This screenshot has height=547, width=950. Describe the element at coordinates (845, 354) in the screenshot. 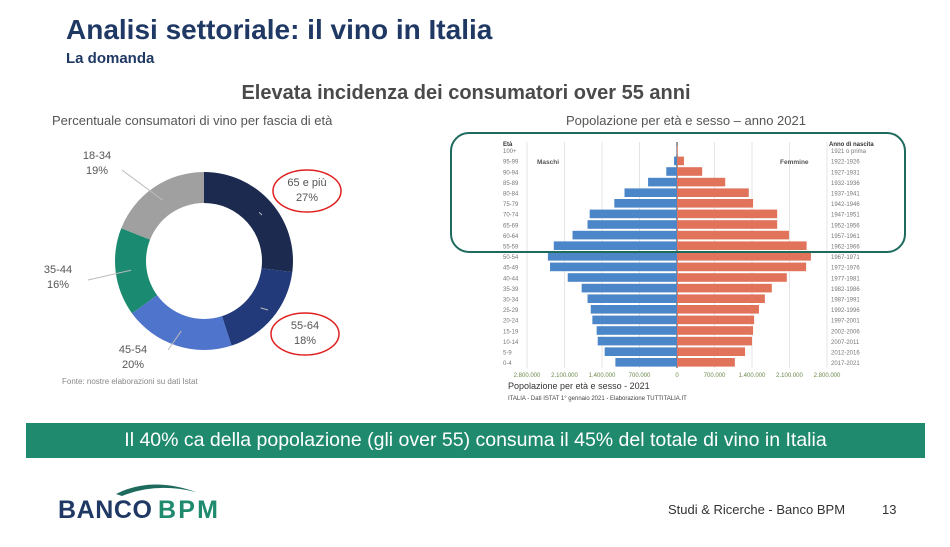

I see `birth-year-label: 2012-2016` at that location.